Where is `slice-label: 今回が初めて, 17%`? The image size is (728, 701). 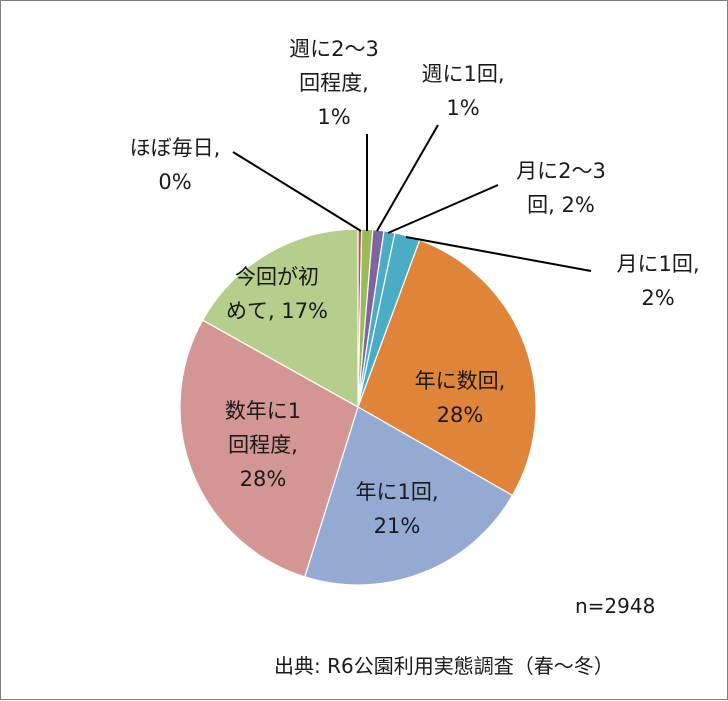
slice-label: 今回が初めて, 17% is located at coordinates (277, 294).